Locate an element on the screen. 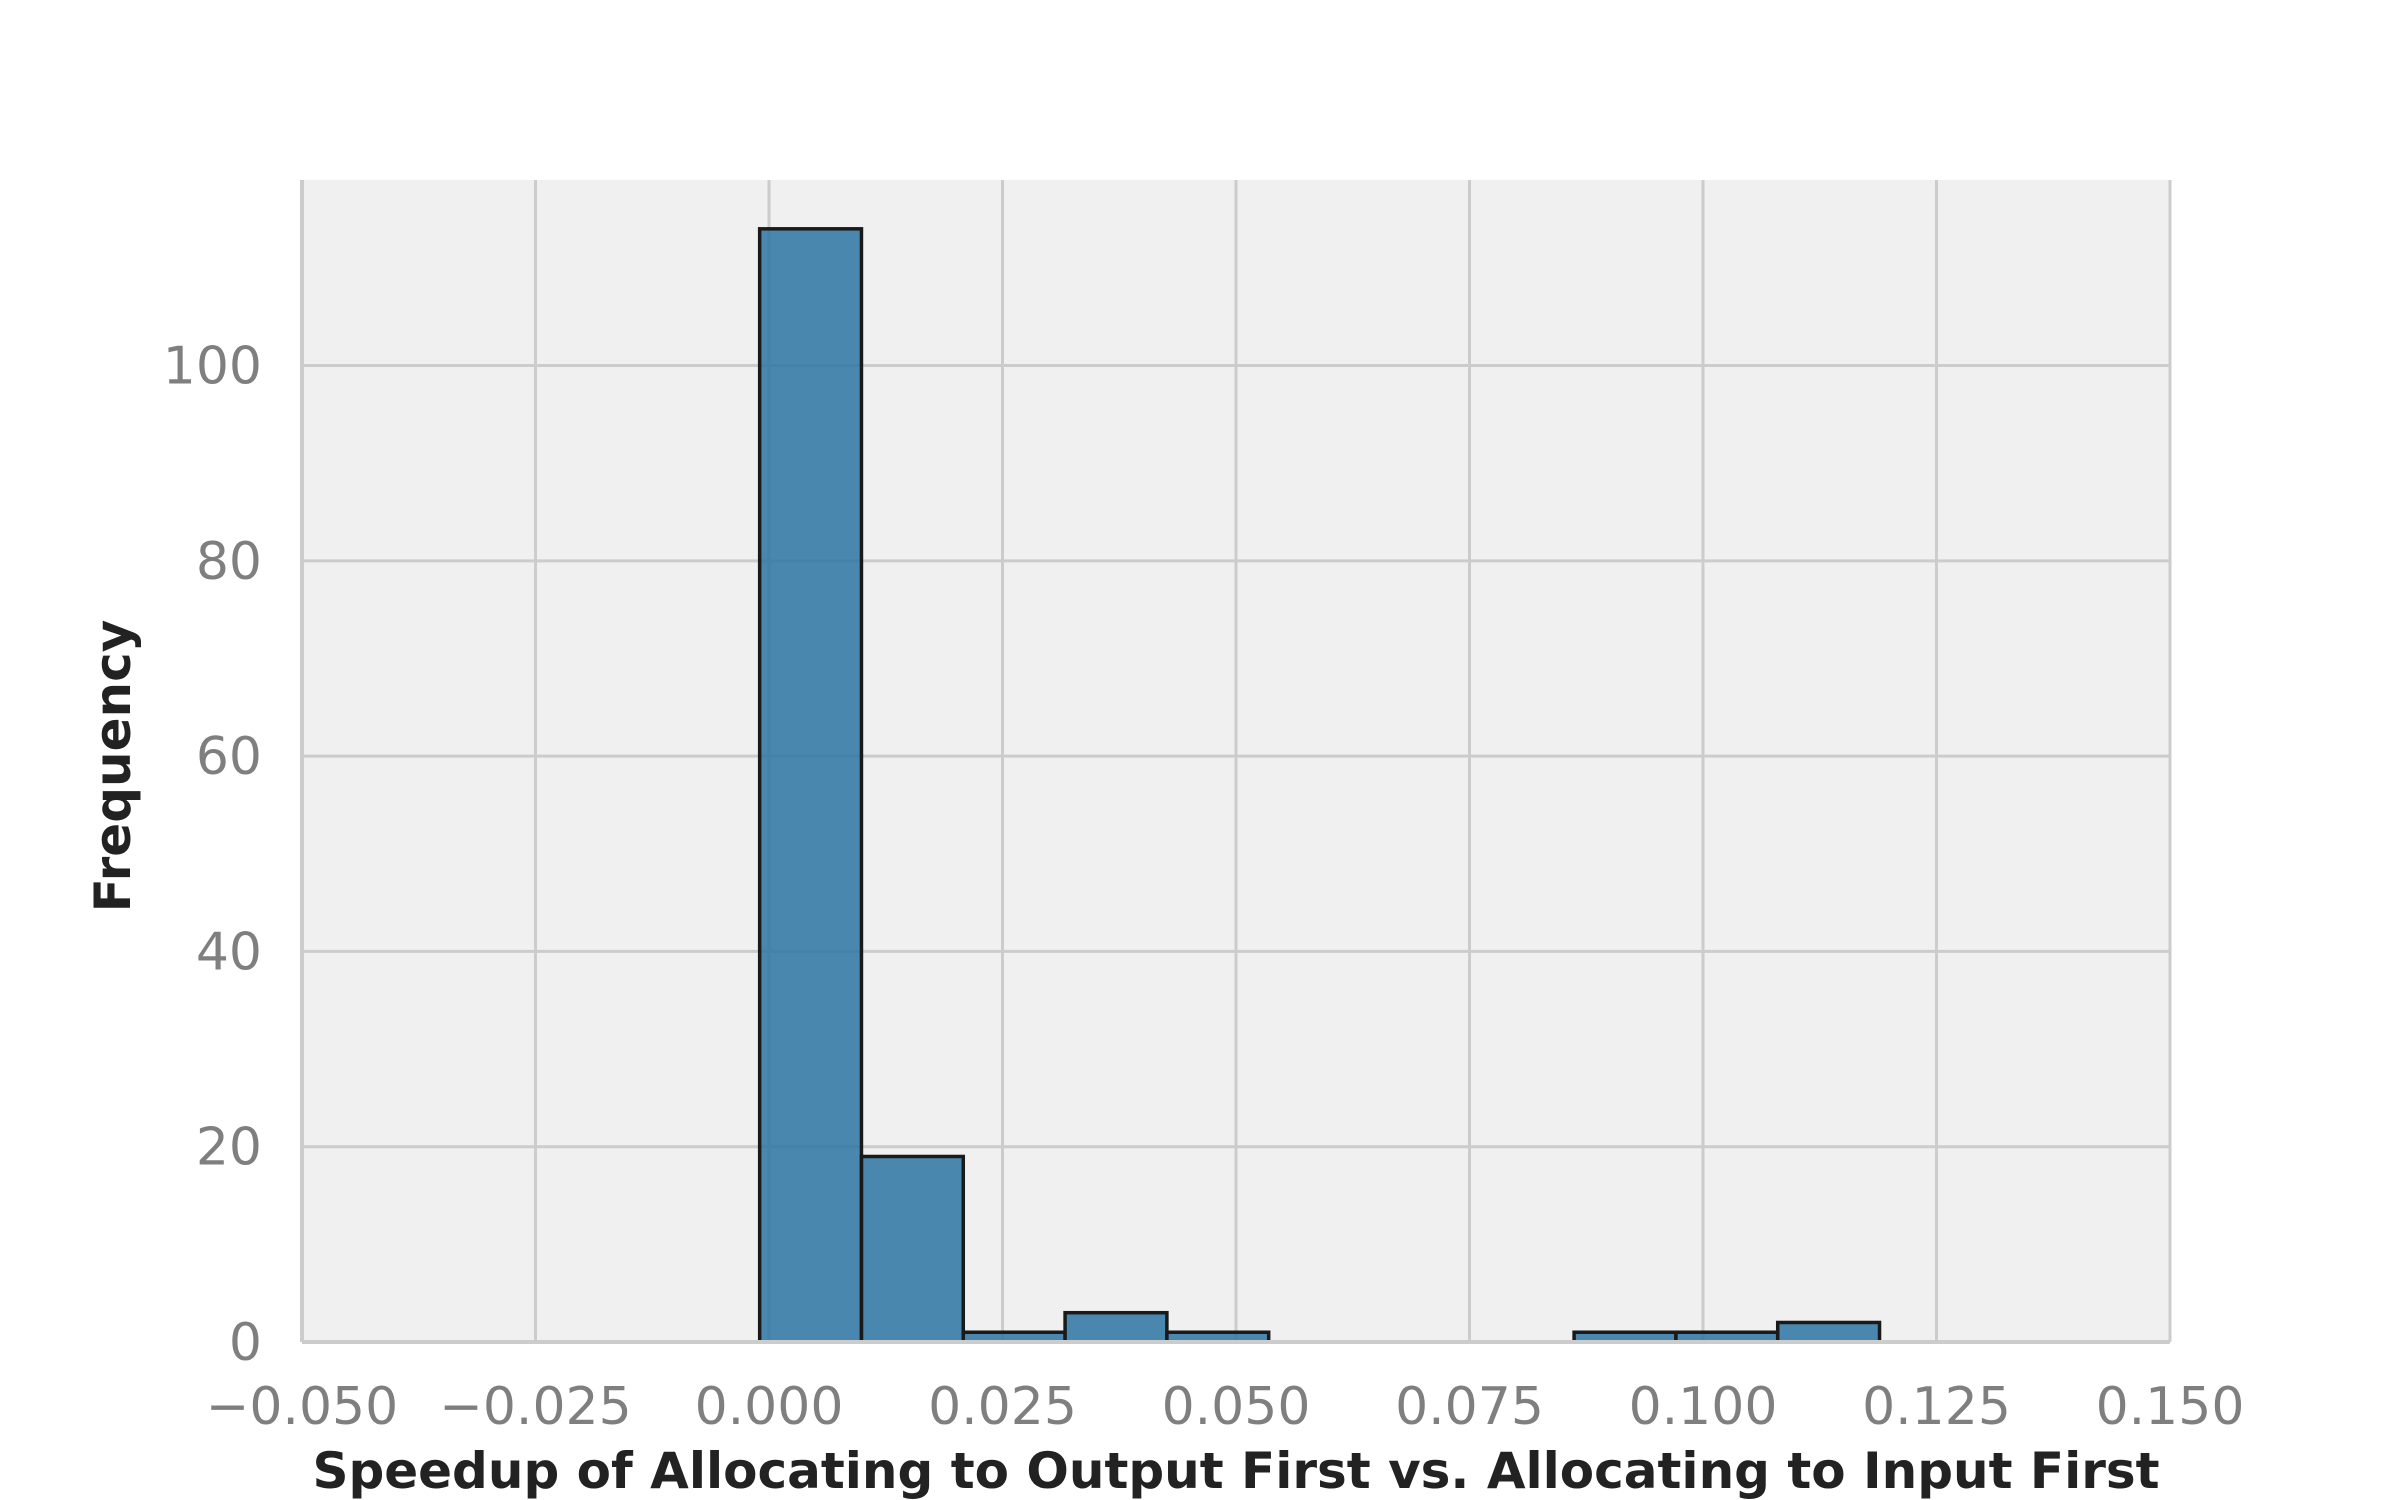 This screenshot has height=1500, width=2400. x-tick-label: 0.100 is located at coordinates (1703, 1407).